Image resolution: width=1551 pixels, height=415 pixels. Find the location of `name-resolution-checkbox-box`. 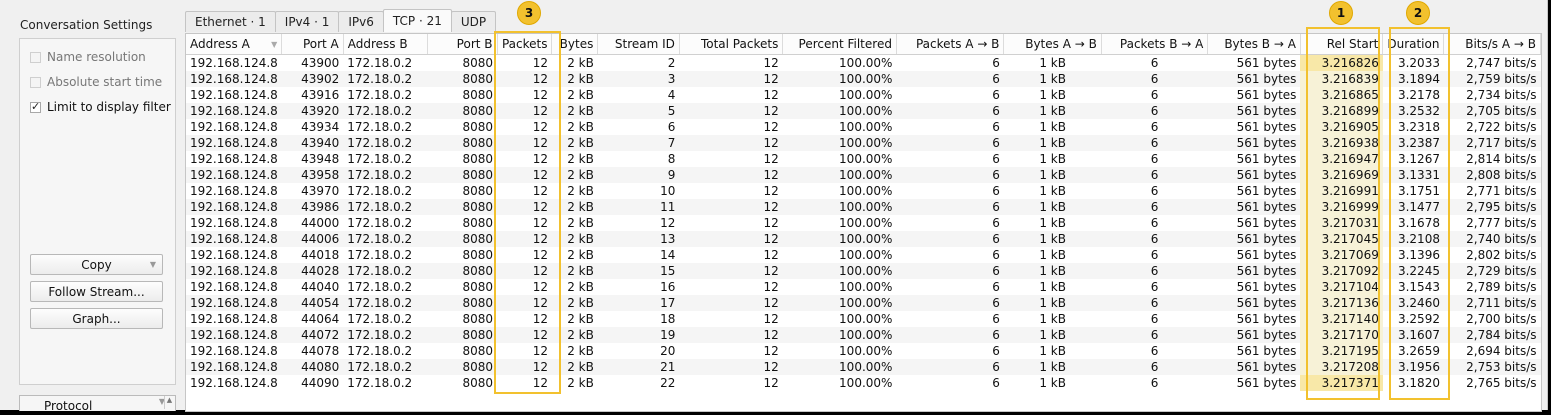

name-resolution-checkbox-box is located at coordinates (35, 57).